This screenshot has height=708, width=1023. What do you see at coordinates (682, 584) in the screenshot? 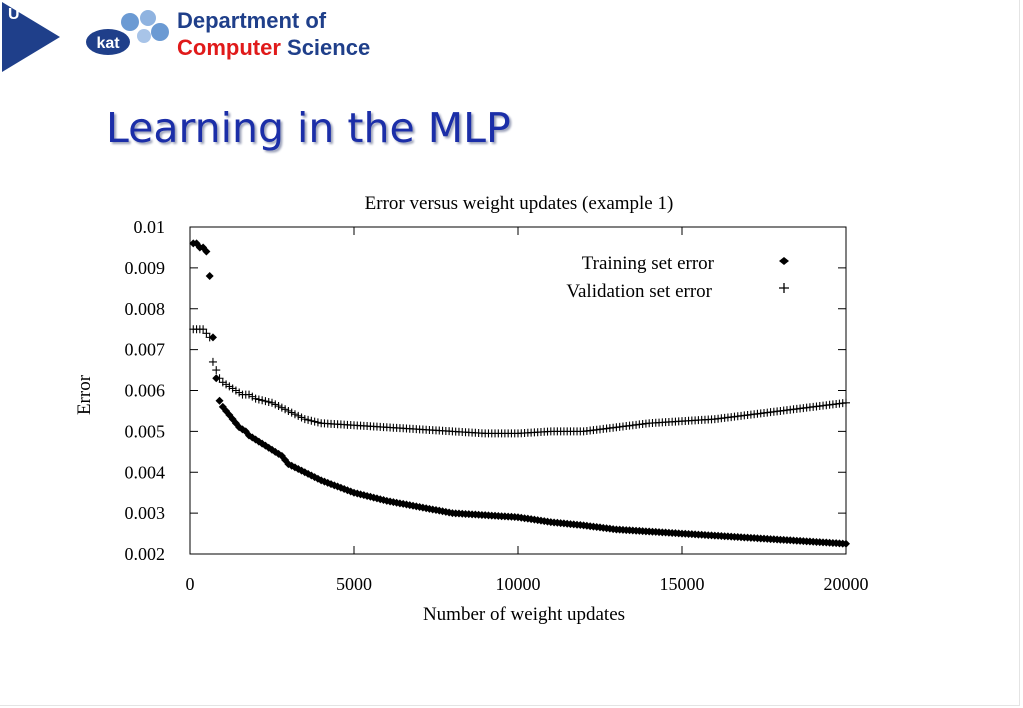
I see `x-tick-label: 15000` at bounding box center [682, 584].